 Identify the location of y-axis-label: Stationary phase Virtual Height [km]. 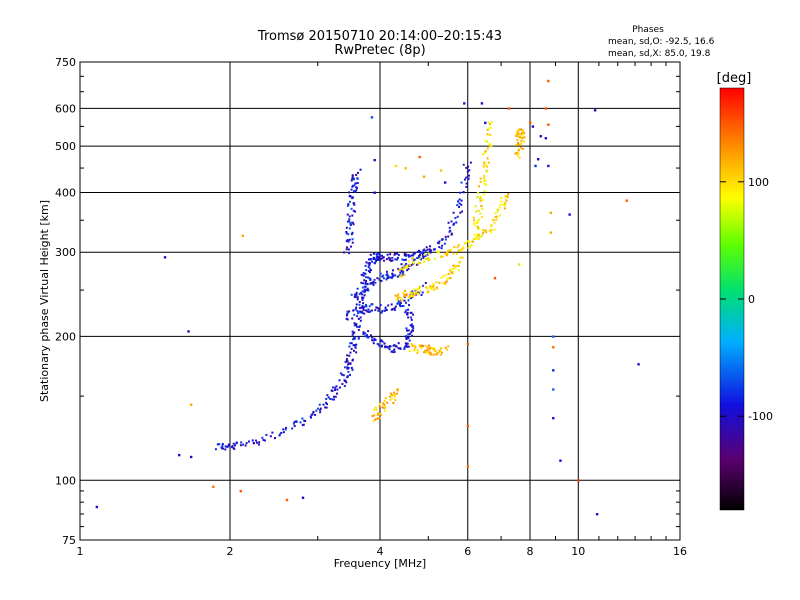
(44, 301).